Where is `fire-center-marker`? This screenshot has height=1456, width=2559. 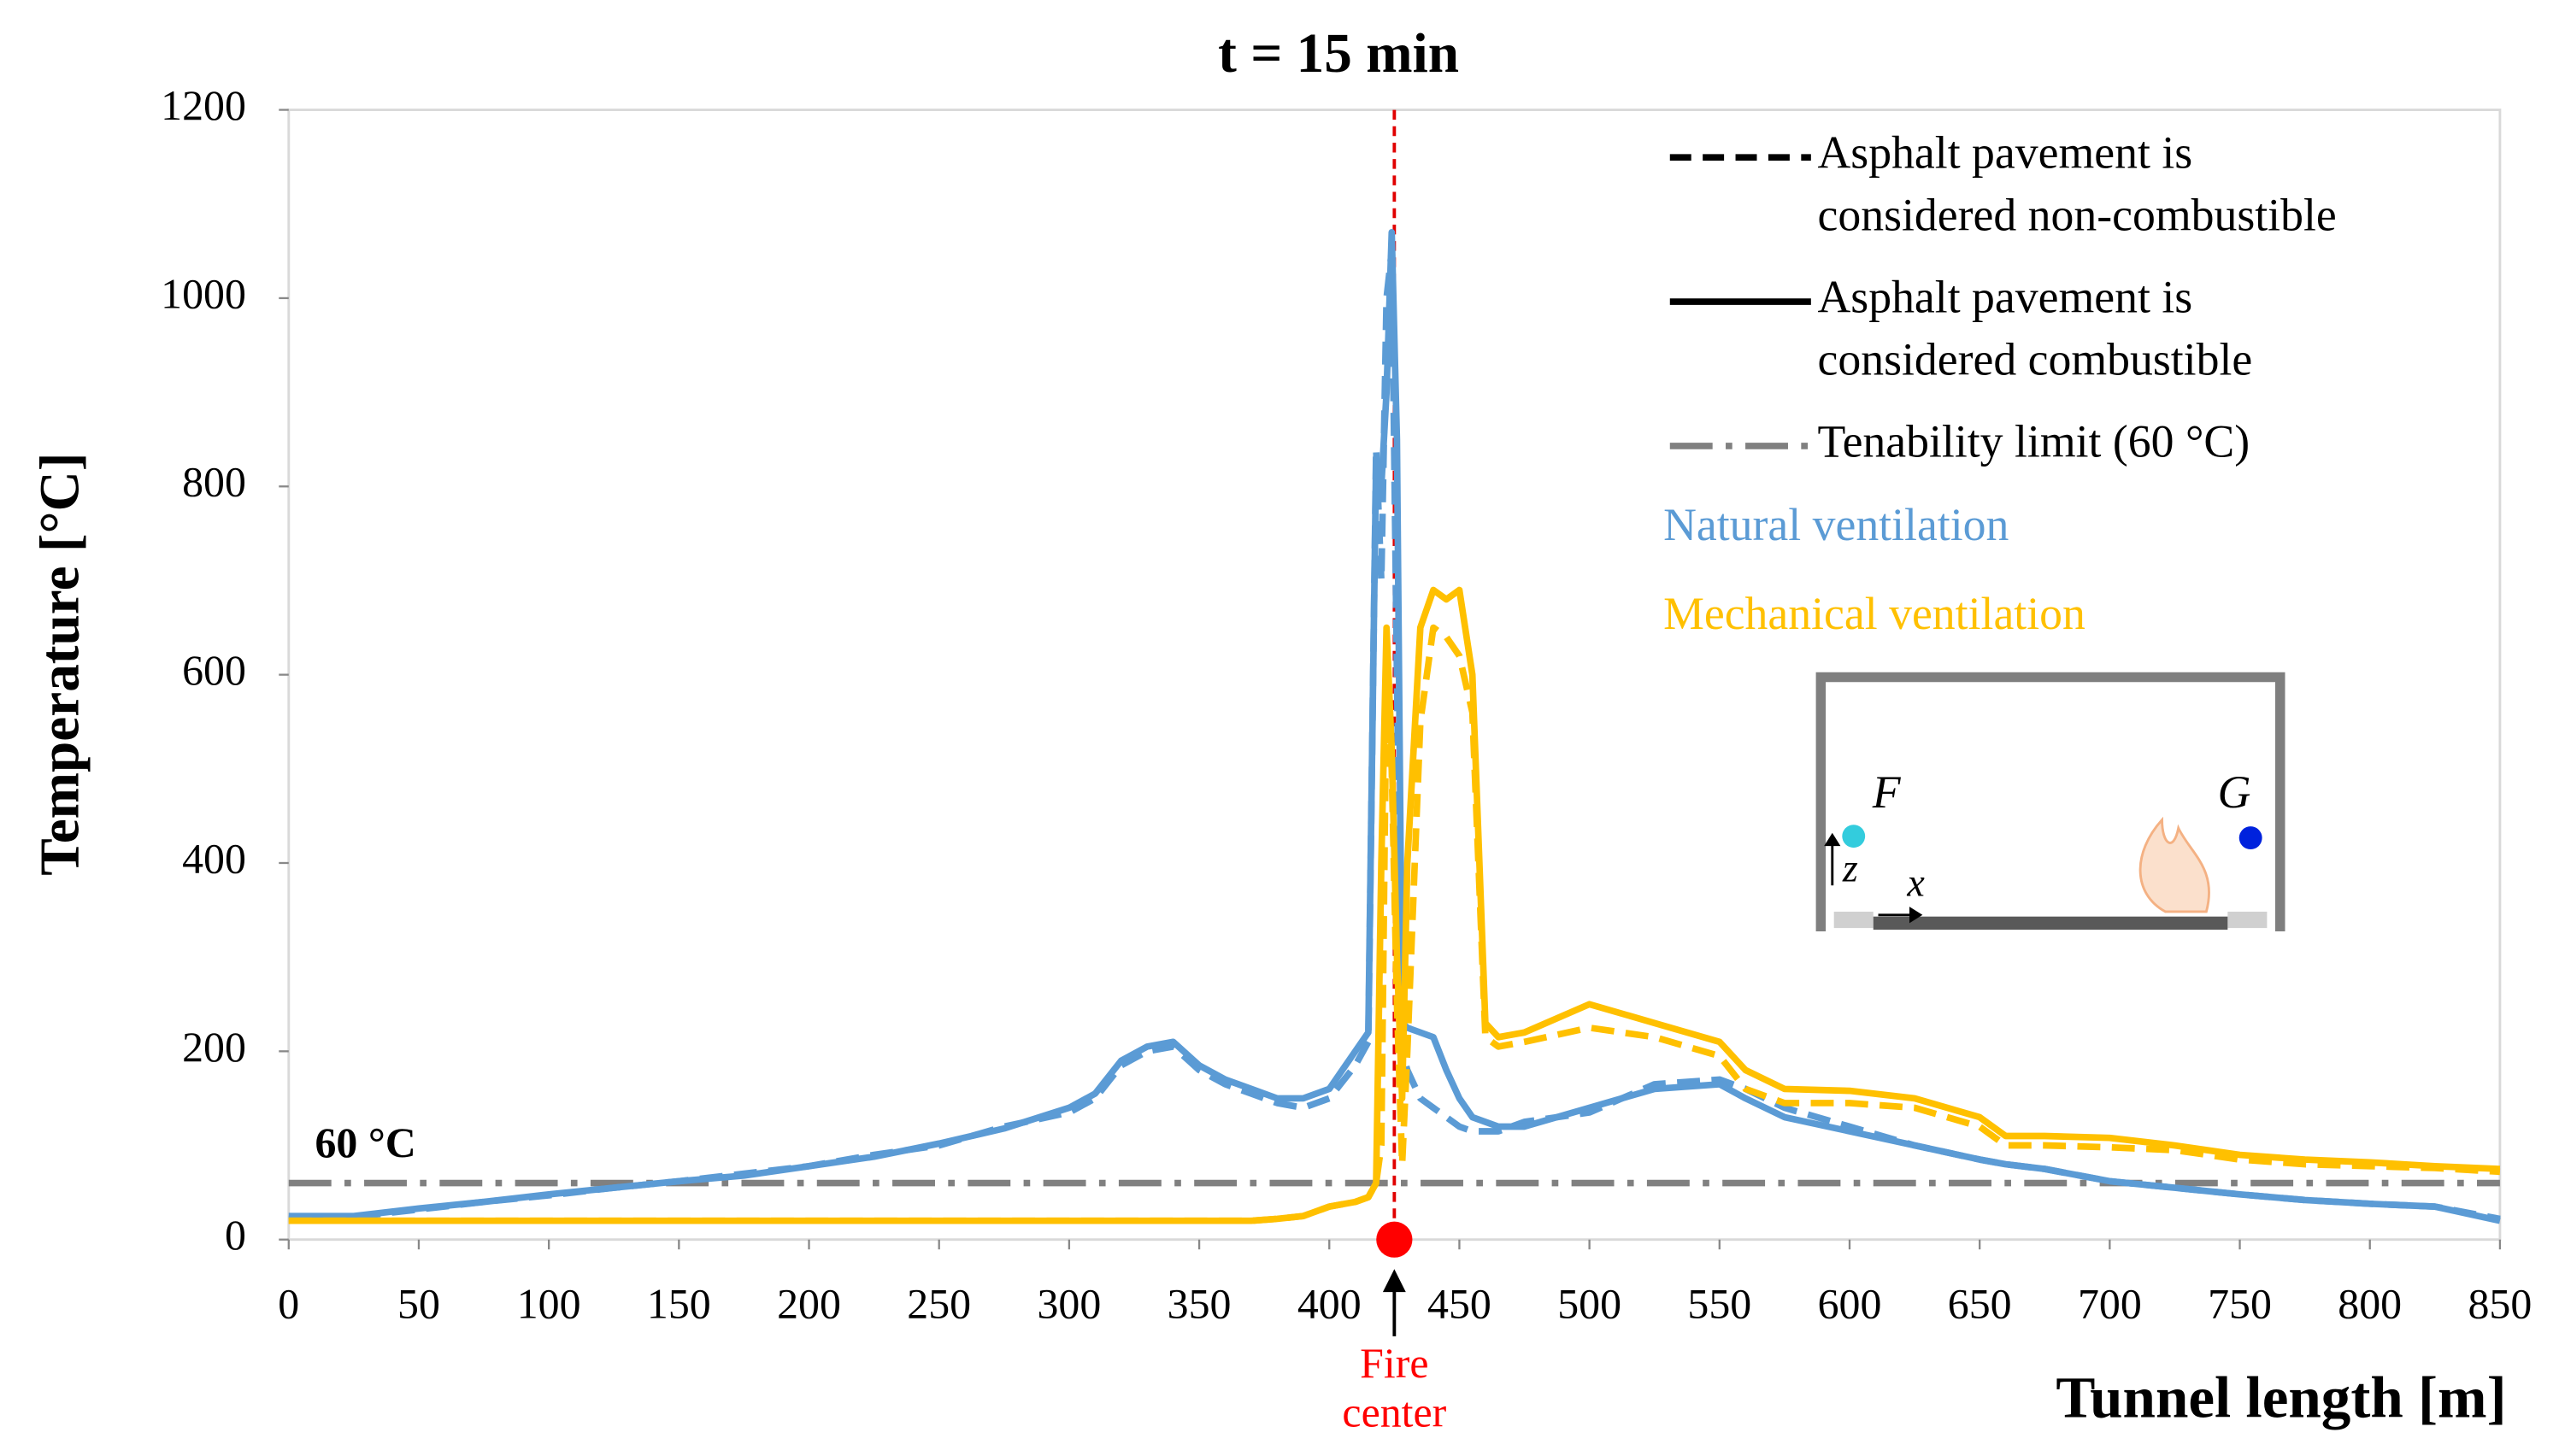 fire-center-marker is located at coordinates (1394, 1239).